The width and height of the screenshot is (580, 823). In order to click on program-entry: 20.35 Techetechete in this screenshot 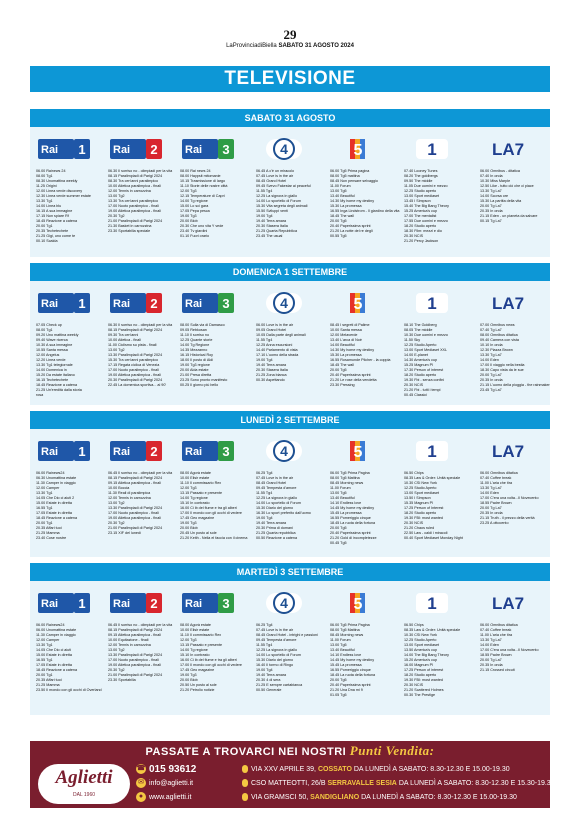, I will do `click(52, 231)`.